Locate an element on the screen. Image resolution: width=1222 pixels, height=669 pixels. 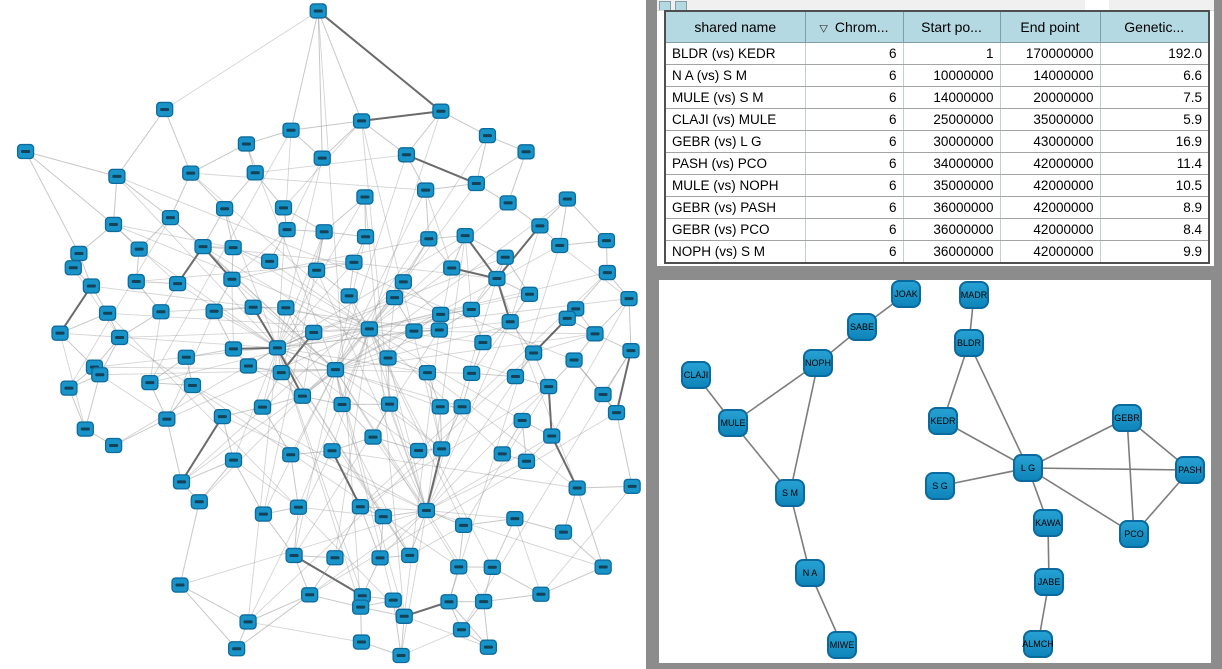
subnetwork-node-miwe: MIWE is located at coordinates (842, 645).